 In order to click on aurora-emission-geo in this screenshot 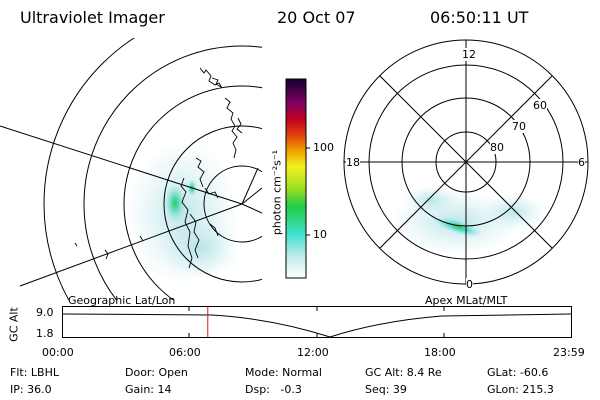, I will do `click(183, 213)`.